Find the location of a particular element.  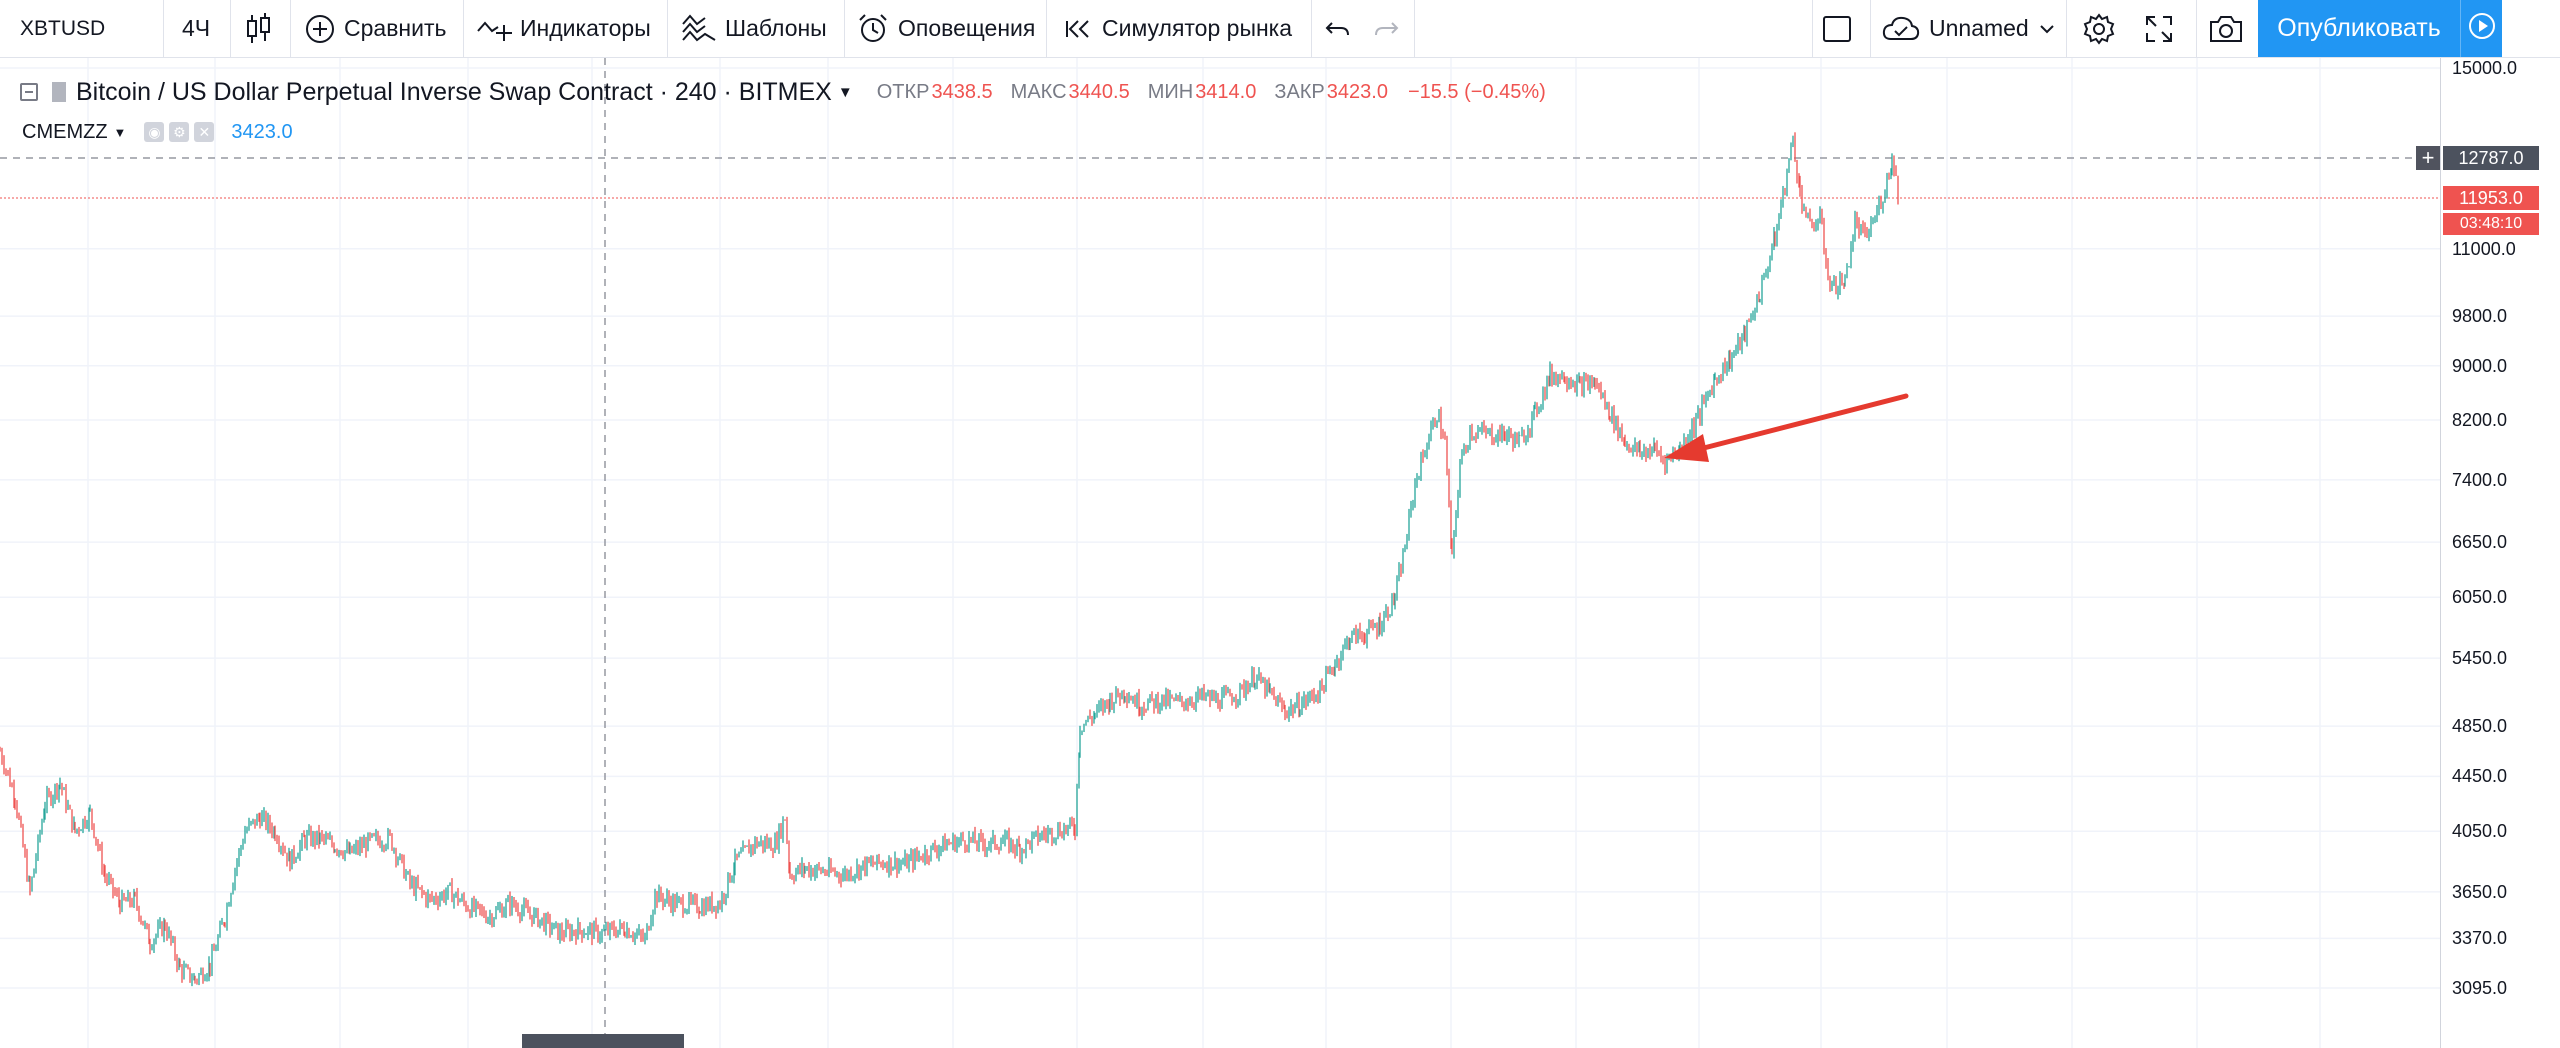

open-value: 3438.5 is located at coordinates (962, 91).